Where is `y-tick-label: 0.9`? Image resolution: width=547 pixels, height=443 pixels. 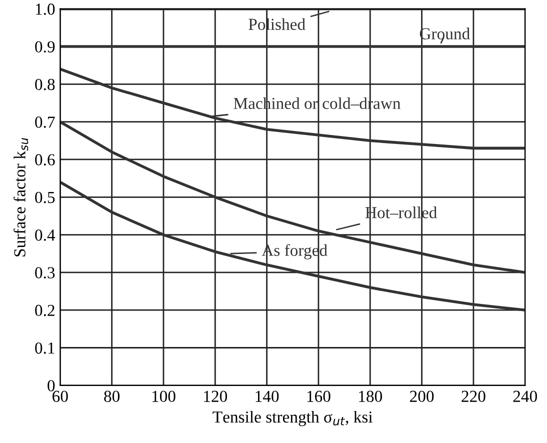 y-tick-label: 0.9 is located at coordinates (45, 47).